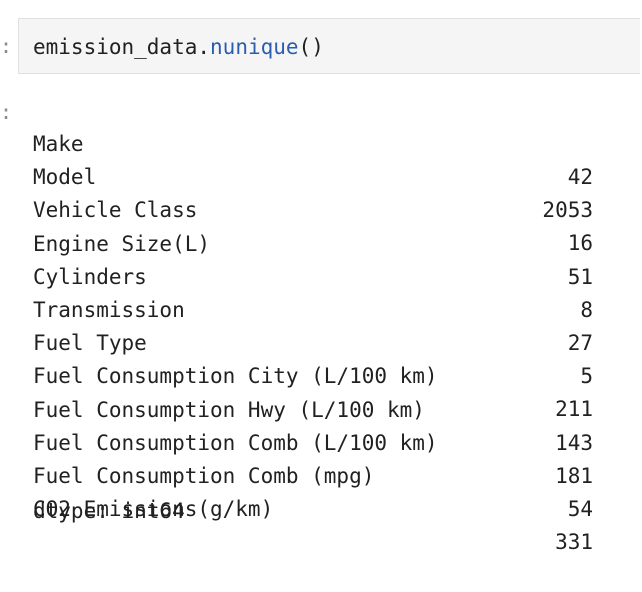 The image size is (642, 592). Describe the element at coordinates (204, 475) in the screenshot. I see `row-key: Fuel Consumption Comb (mpg)` at that location.